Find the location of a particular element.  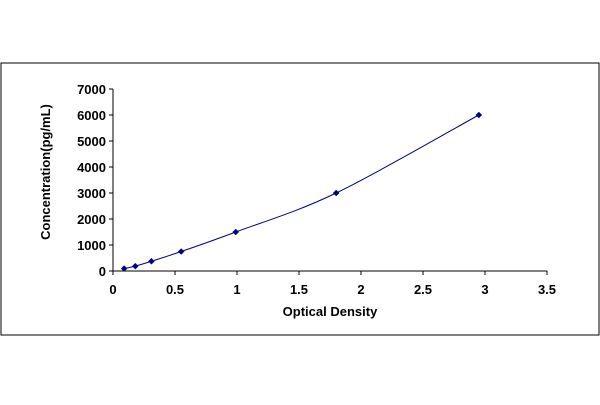

x-tick-label: 2 is located at coordinates (360, 289).